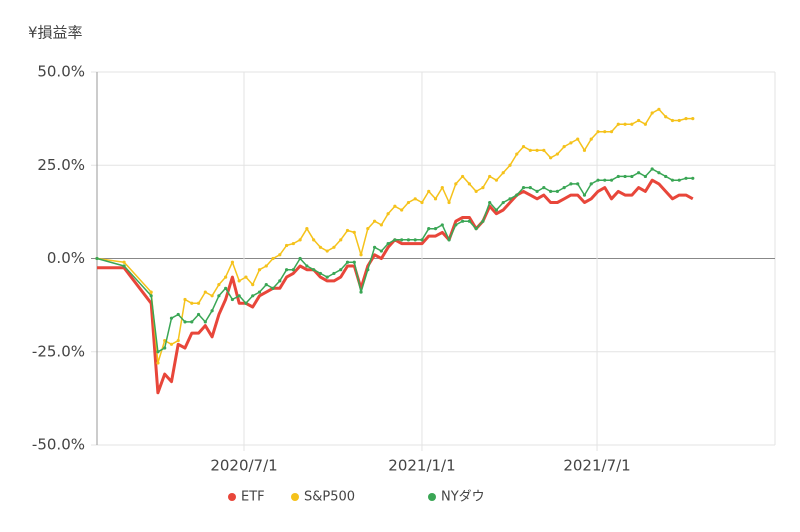 The width and height of the screenshot is (800, 532). Describe the element at coordinates (329, 497) in the screenshot. I see `legend-label: S&P500` at that location.